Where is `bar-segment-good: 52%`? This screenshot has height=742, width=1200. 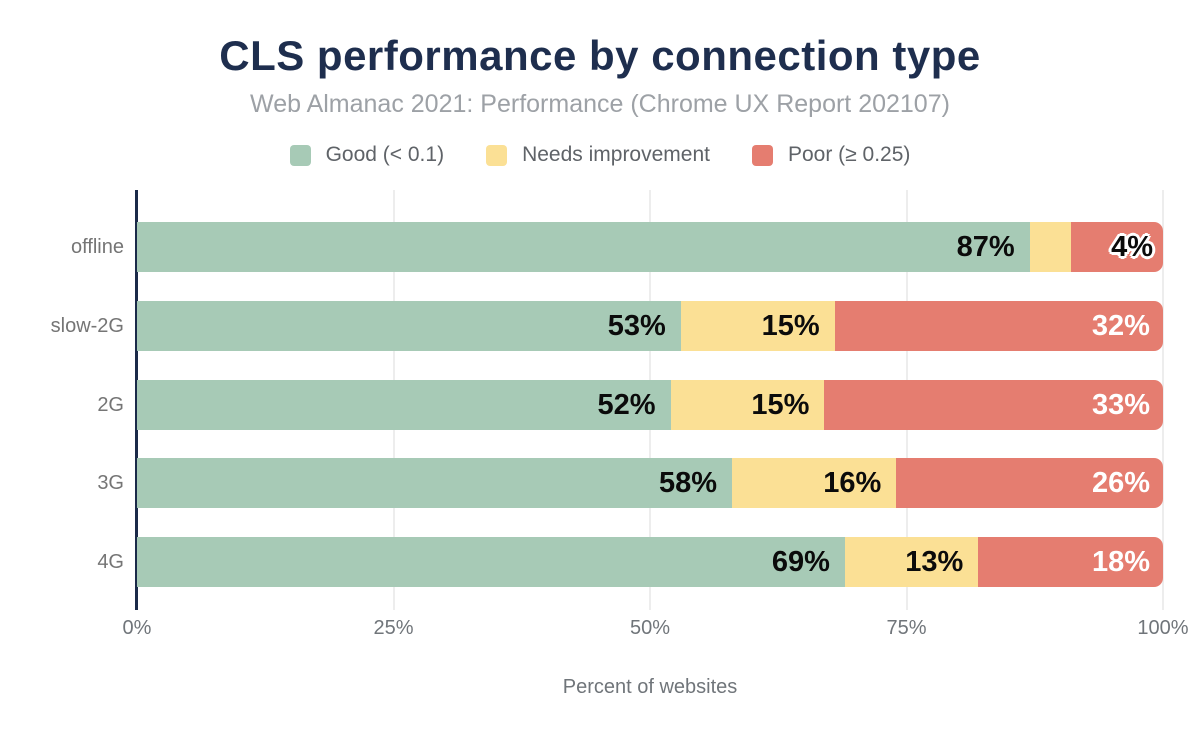 bar-segment-good: 52% is located at coordinates (404, 404).